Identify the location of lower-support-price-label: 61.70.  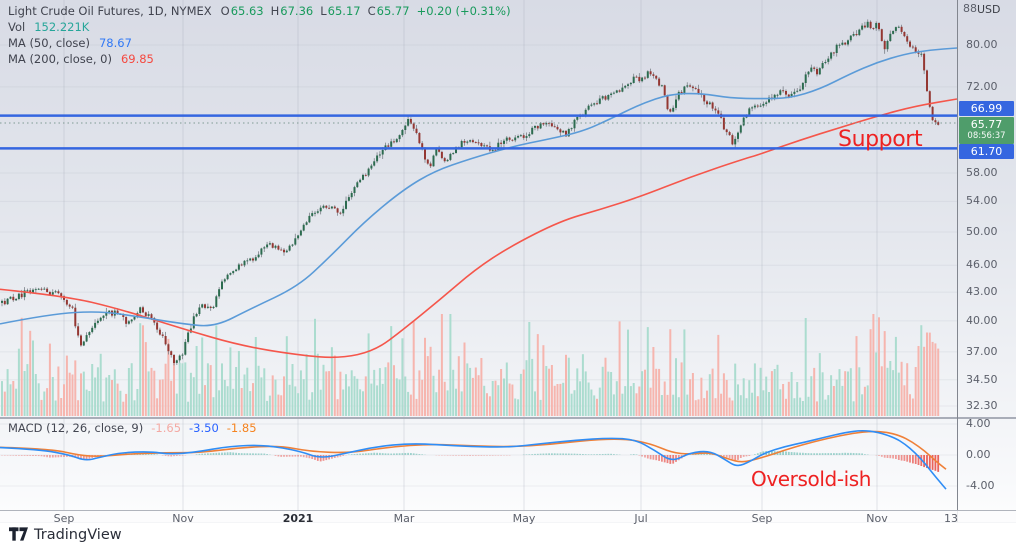
(986, 151).